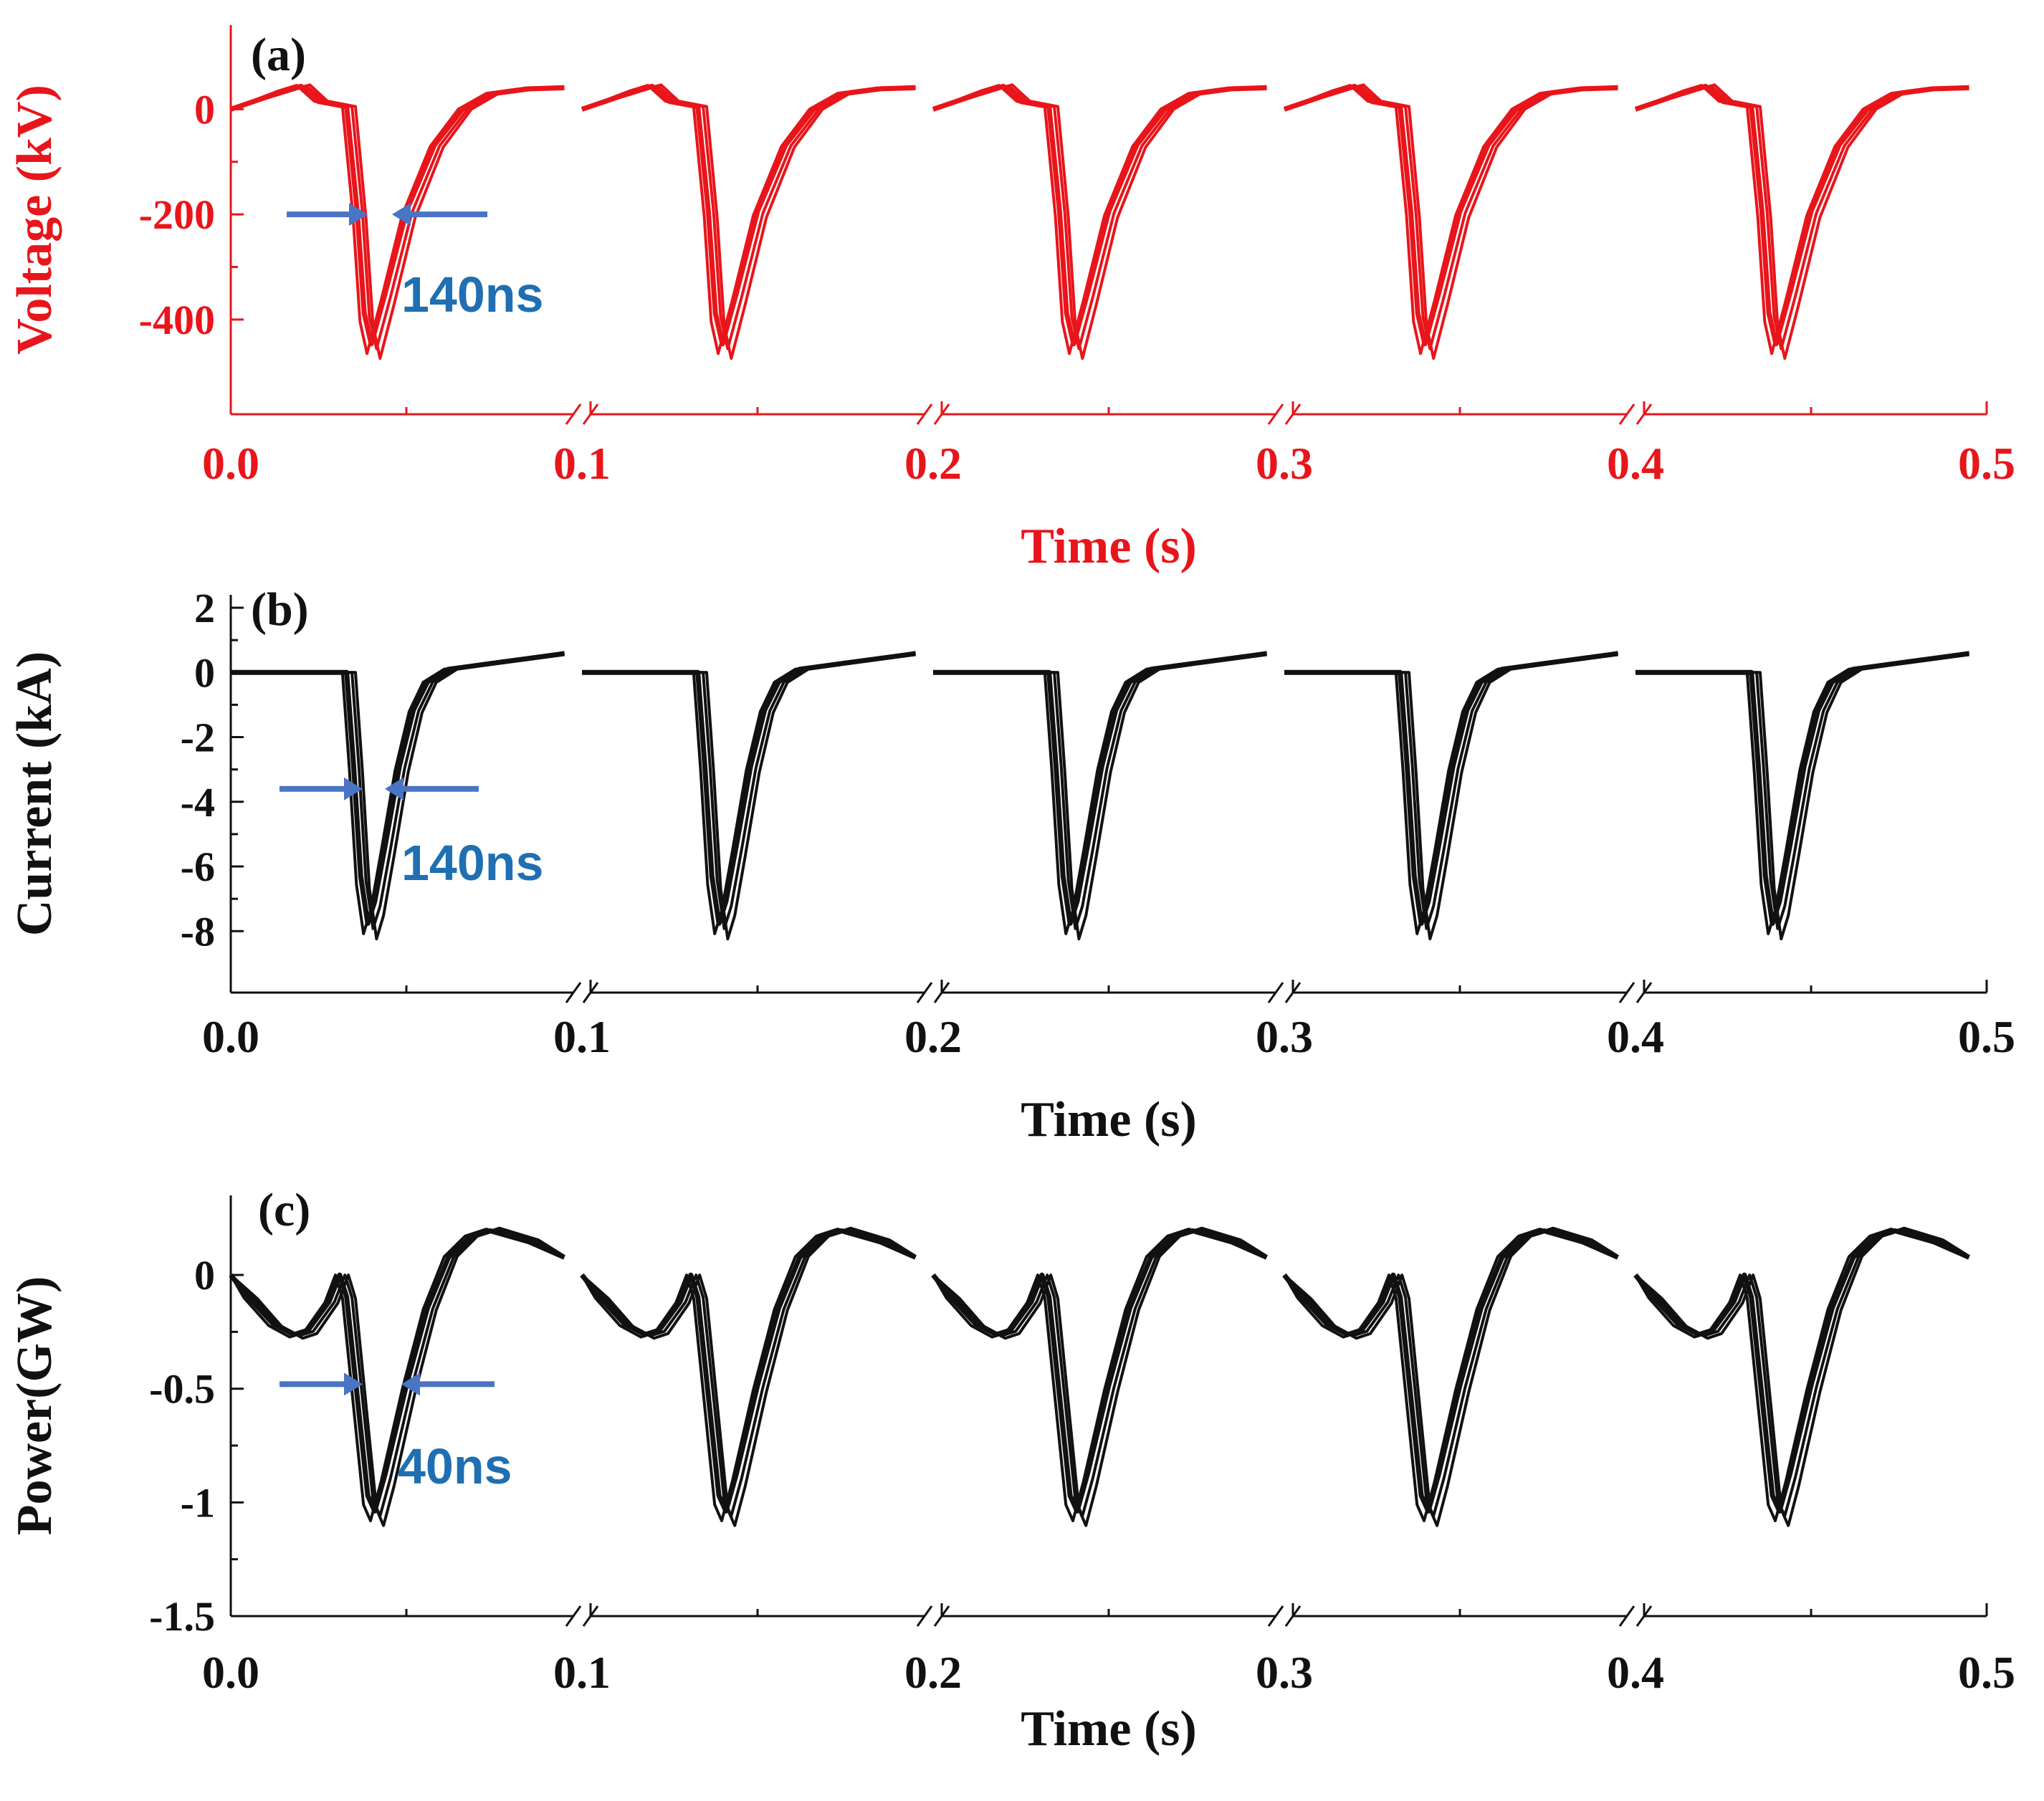  What do you see at coordinates (182, 1617) in the screenshot?
I see `y-tick-label: -1.5` at bounding box center [182, 1617].